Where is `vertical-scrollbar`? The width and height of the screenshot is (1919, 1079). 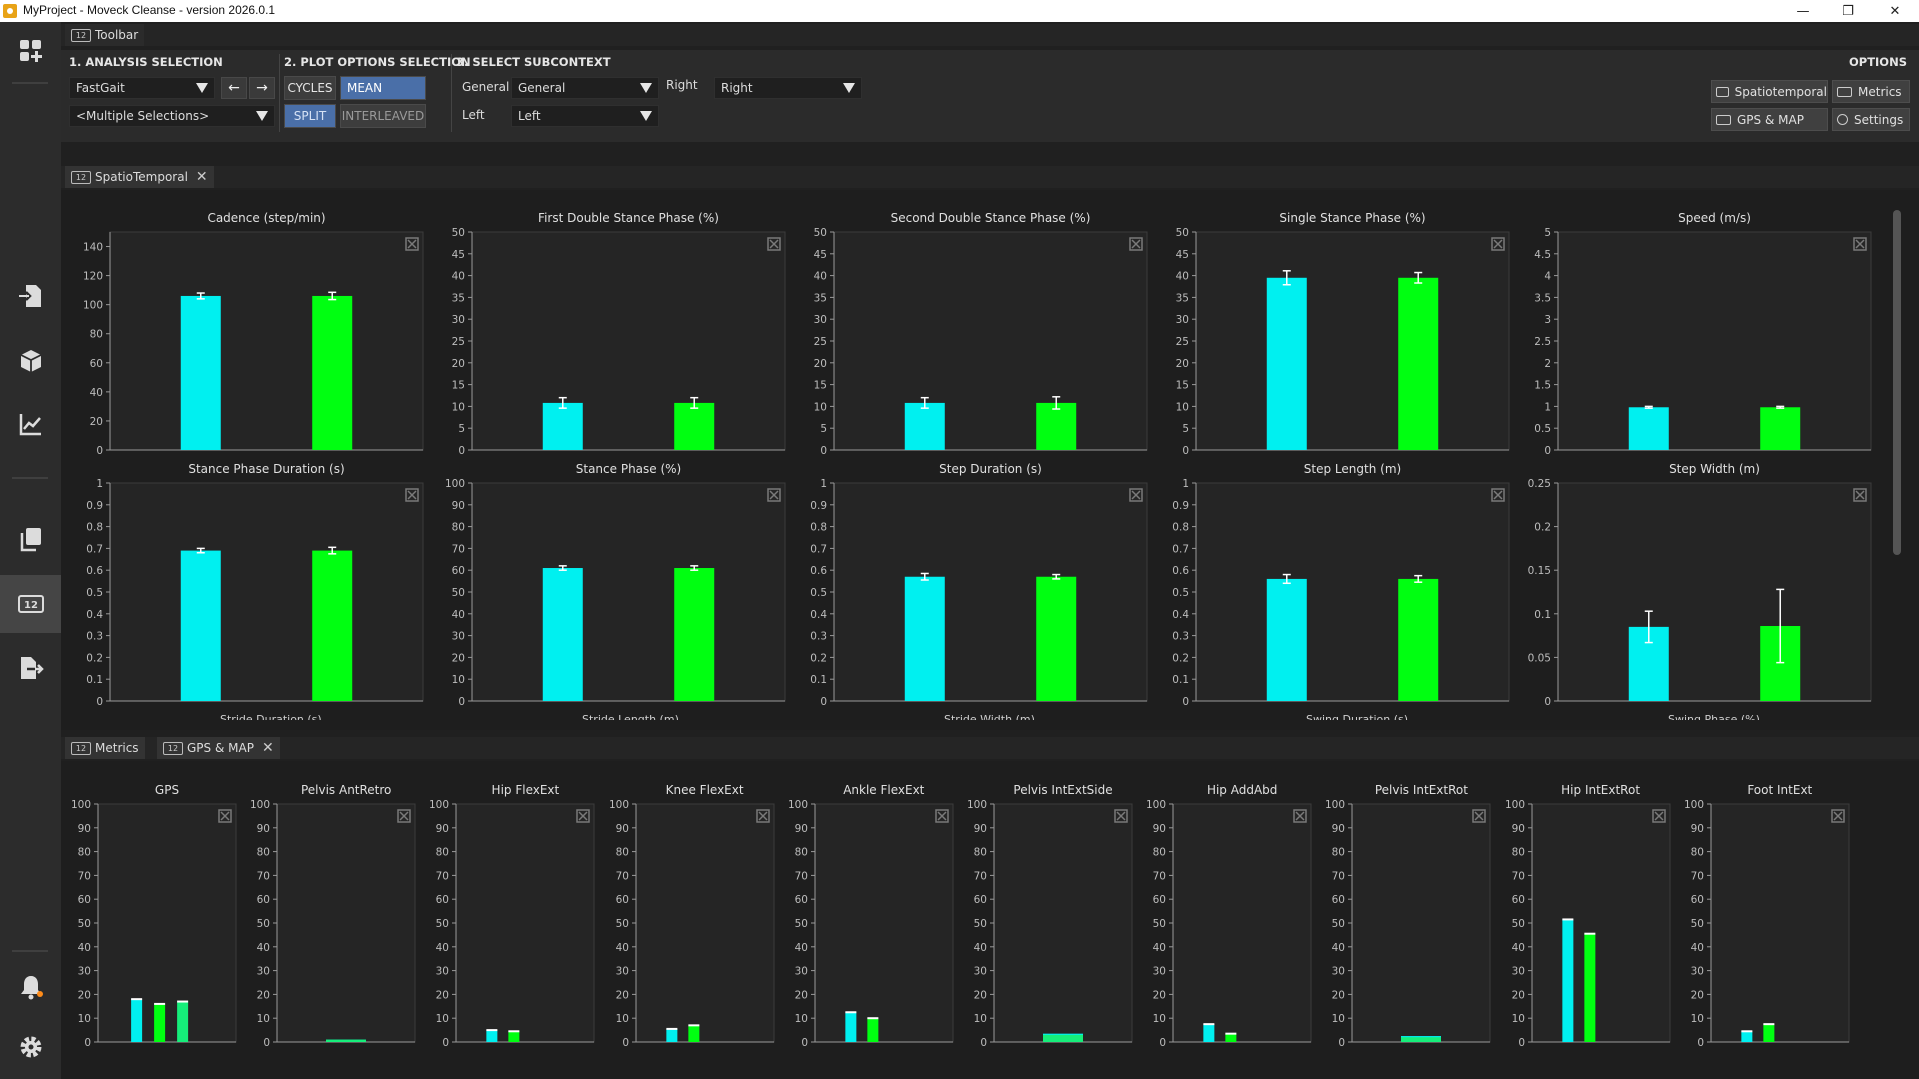
vertical-scrollbar is located at coordinates (1897, 382).